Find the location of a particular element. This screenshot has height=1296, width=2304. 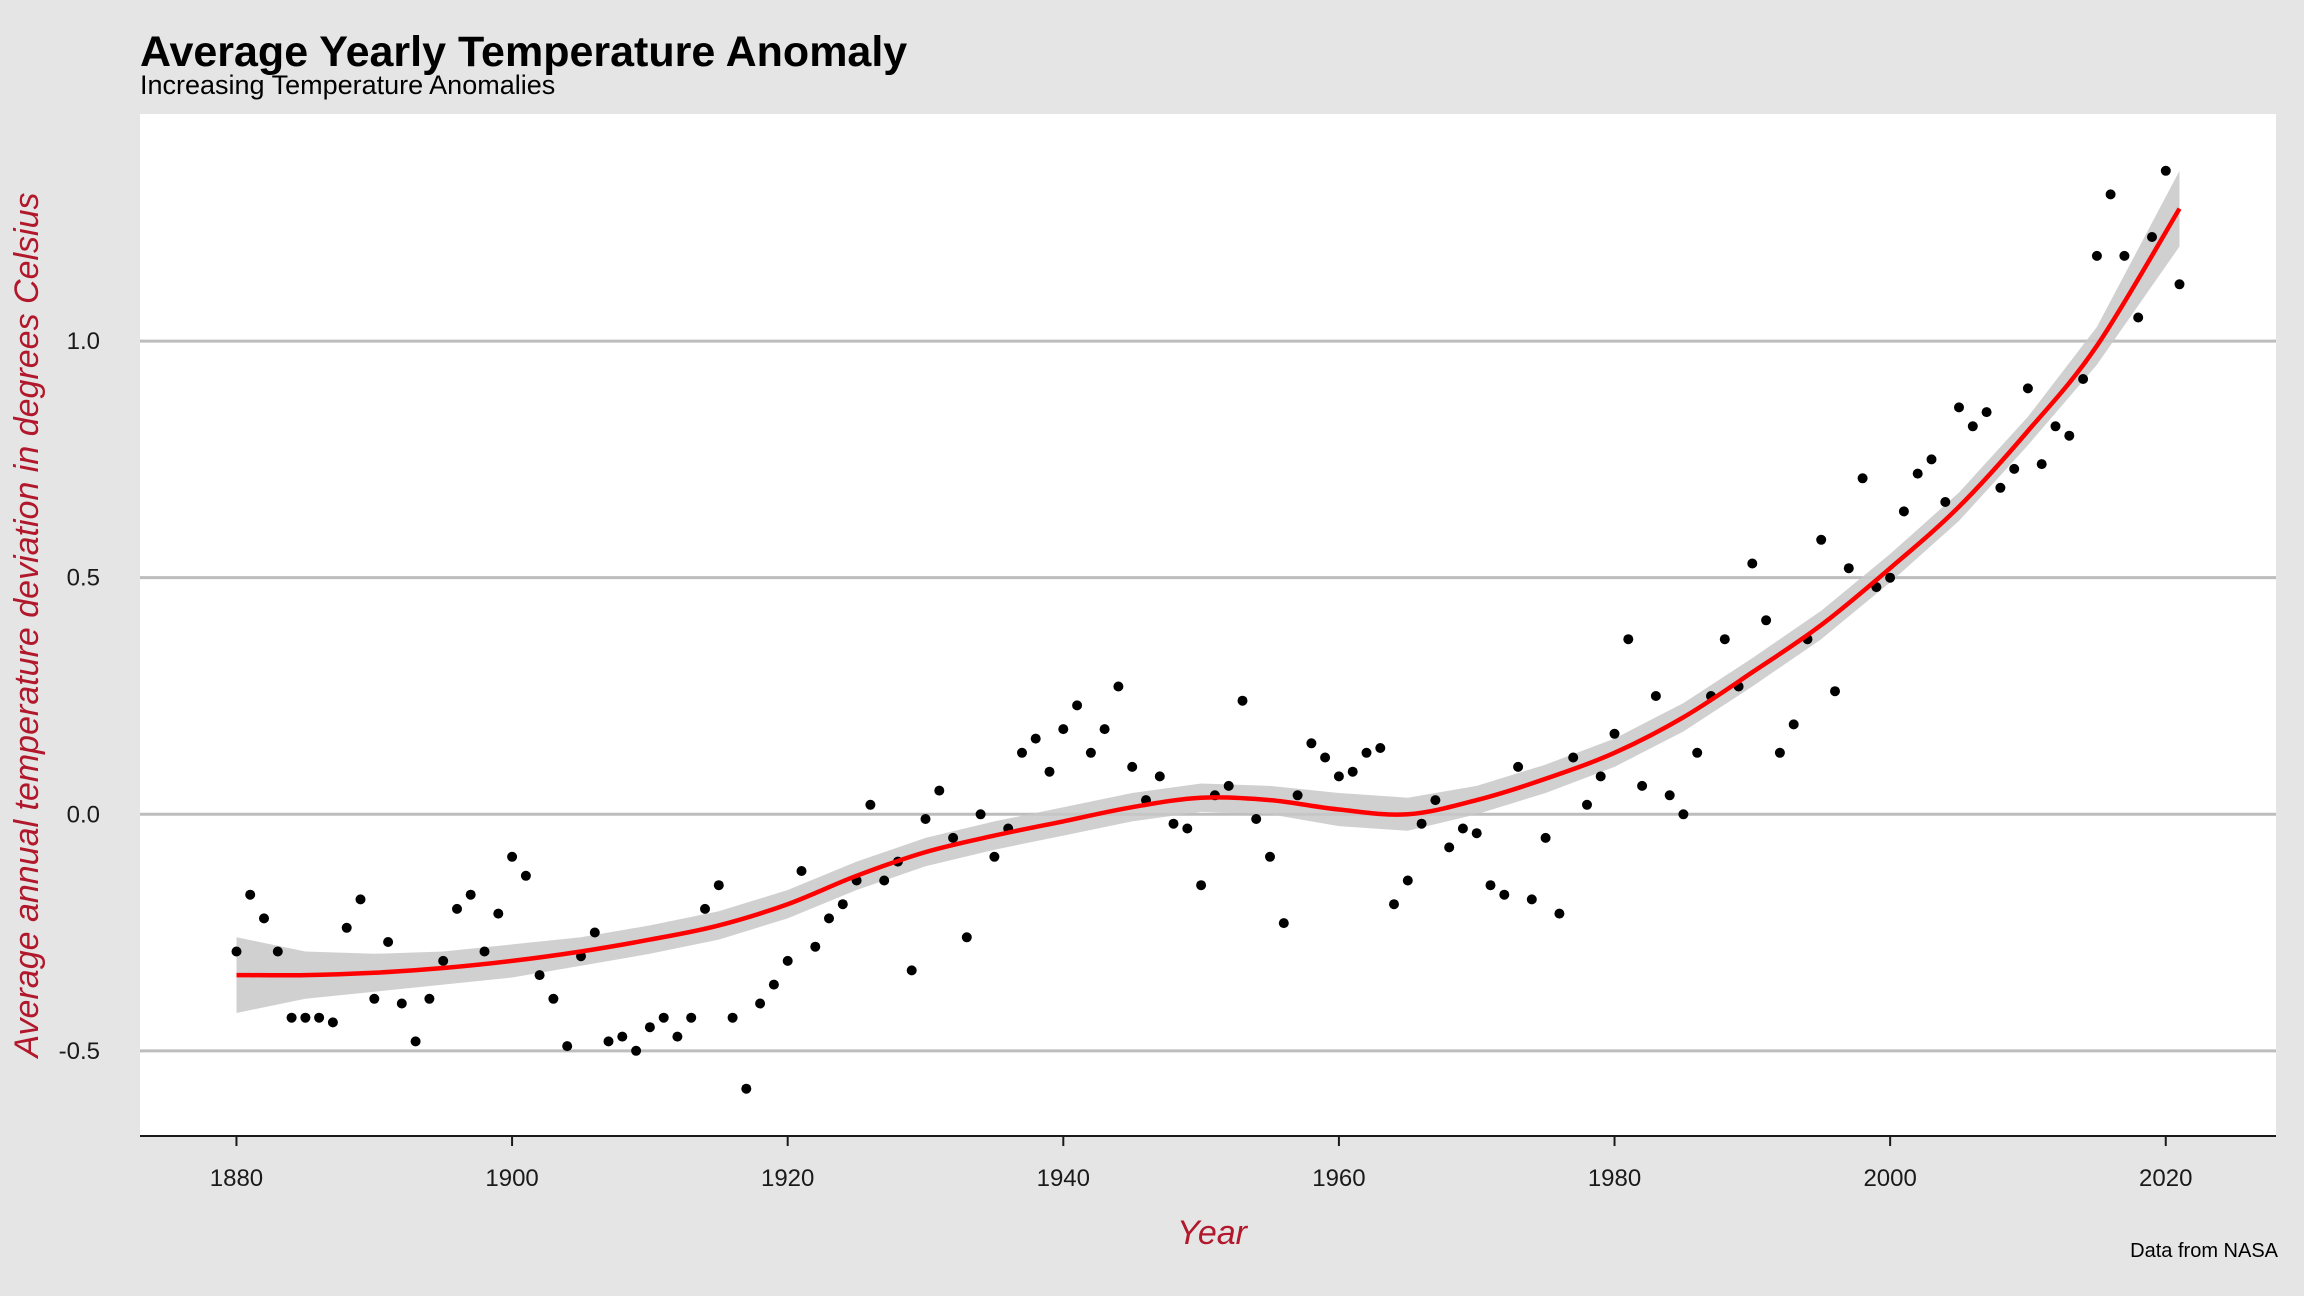

x-axis-ticks: 1880 1900 1920 1940 1960 1980 2000 2020 is located at coordinates (1201, 1164).